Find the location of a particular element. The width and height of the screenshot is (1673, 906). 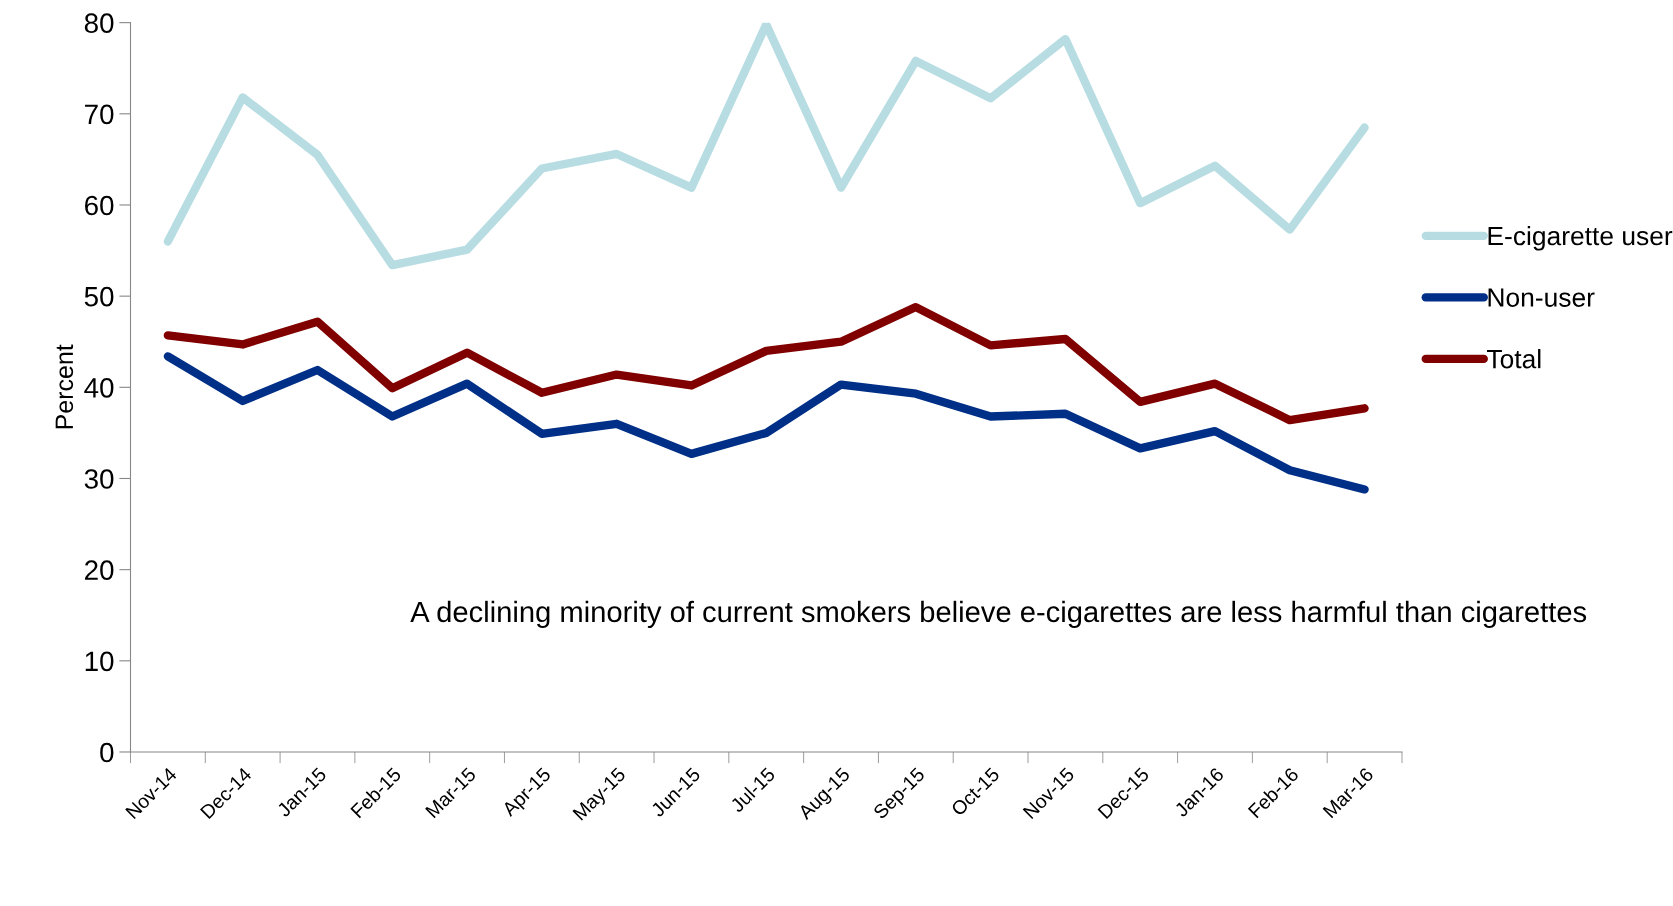

y-tick-label: 0 is located at coordinates (107, 752).